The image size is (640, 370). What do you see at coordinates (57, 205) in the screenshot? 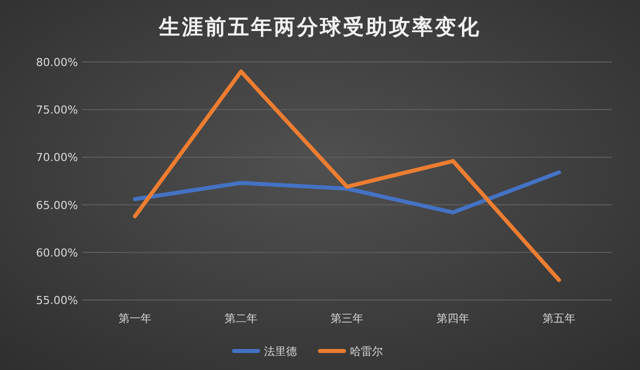
I see `y-tick-label: 65.00%` at bounding box center [57, 205].